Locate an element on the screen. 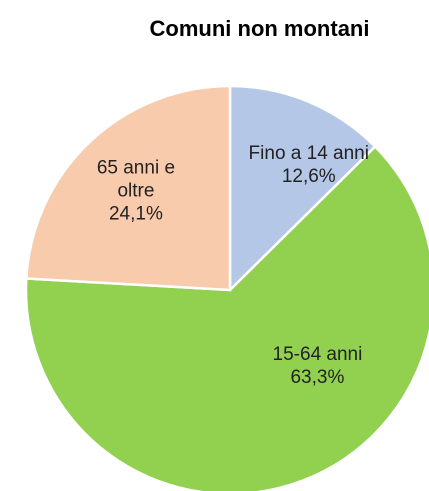  slice-label: 15-64 anni 63,3% is located at coordinates (318, 366).